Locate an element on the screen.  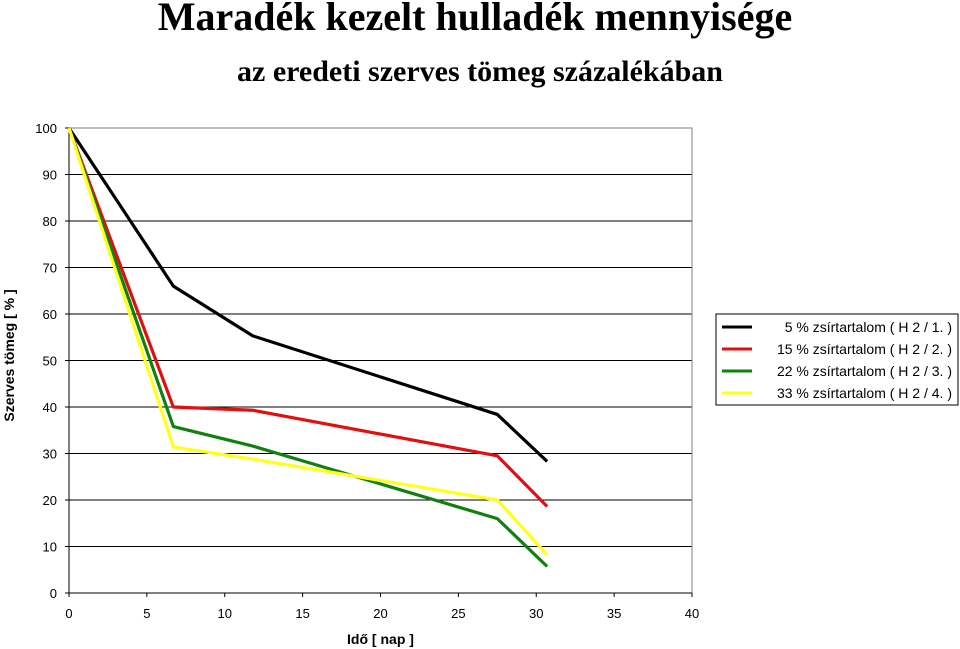
y-tick-label-40: 40 is located at coordinates (50, 407).